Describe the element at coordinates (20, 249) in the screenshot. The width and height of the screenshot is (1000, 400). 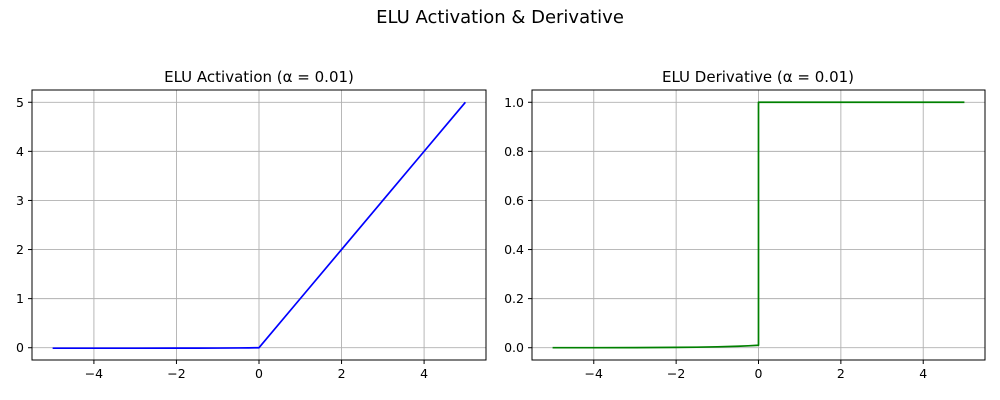
I see `y-tick-label: 2` at that location.